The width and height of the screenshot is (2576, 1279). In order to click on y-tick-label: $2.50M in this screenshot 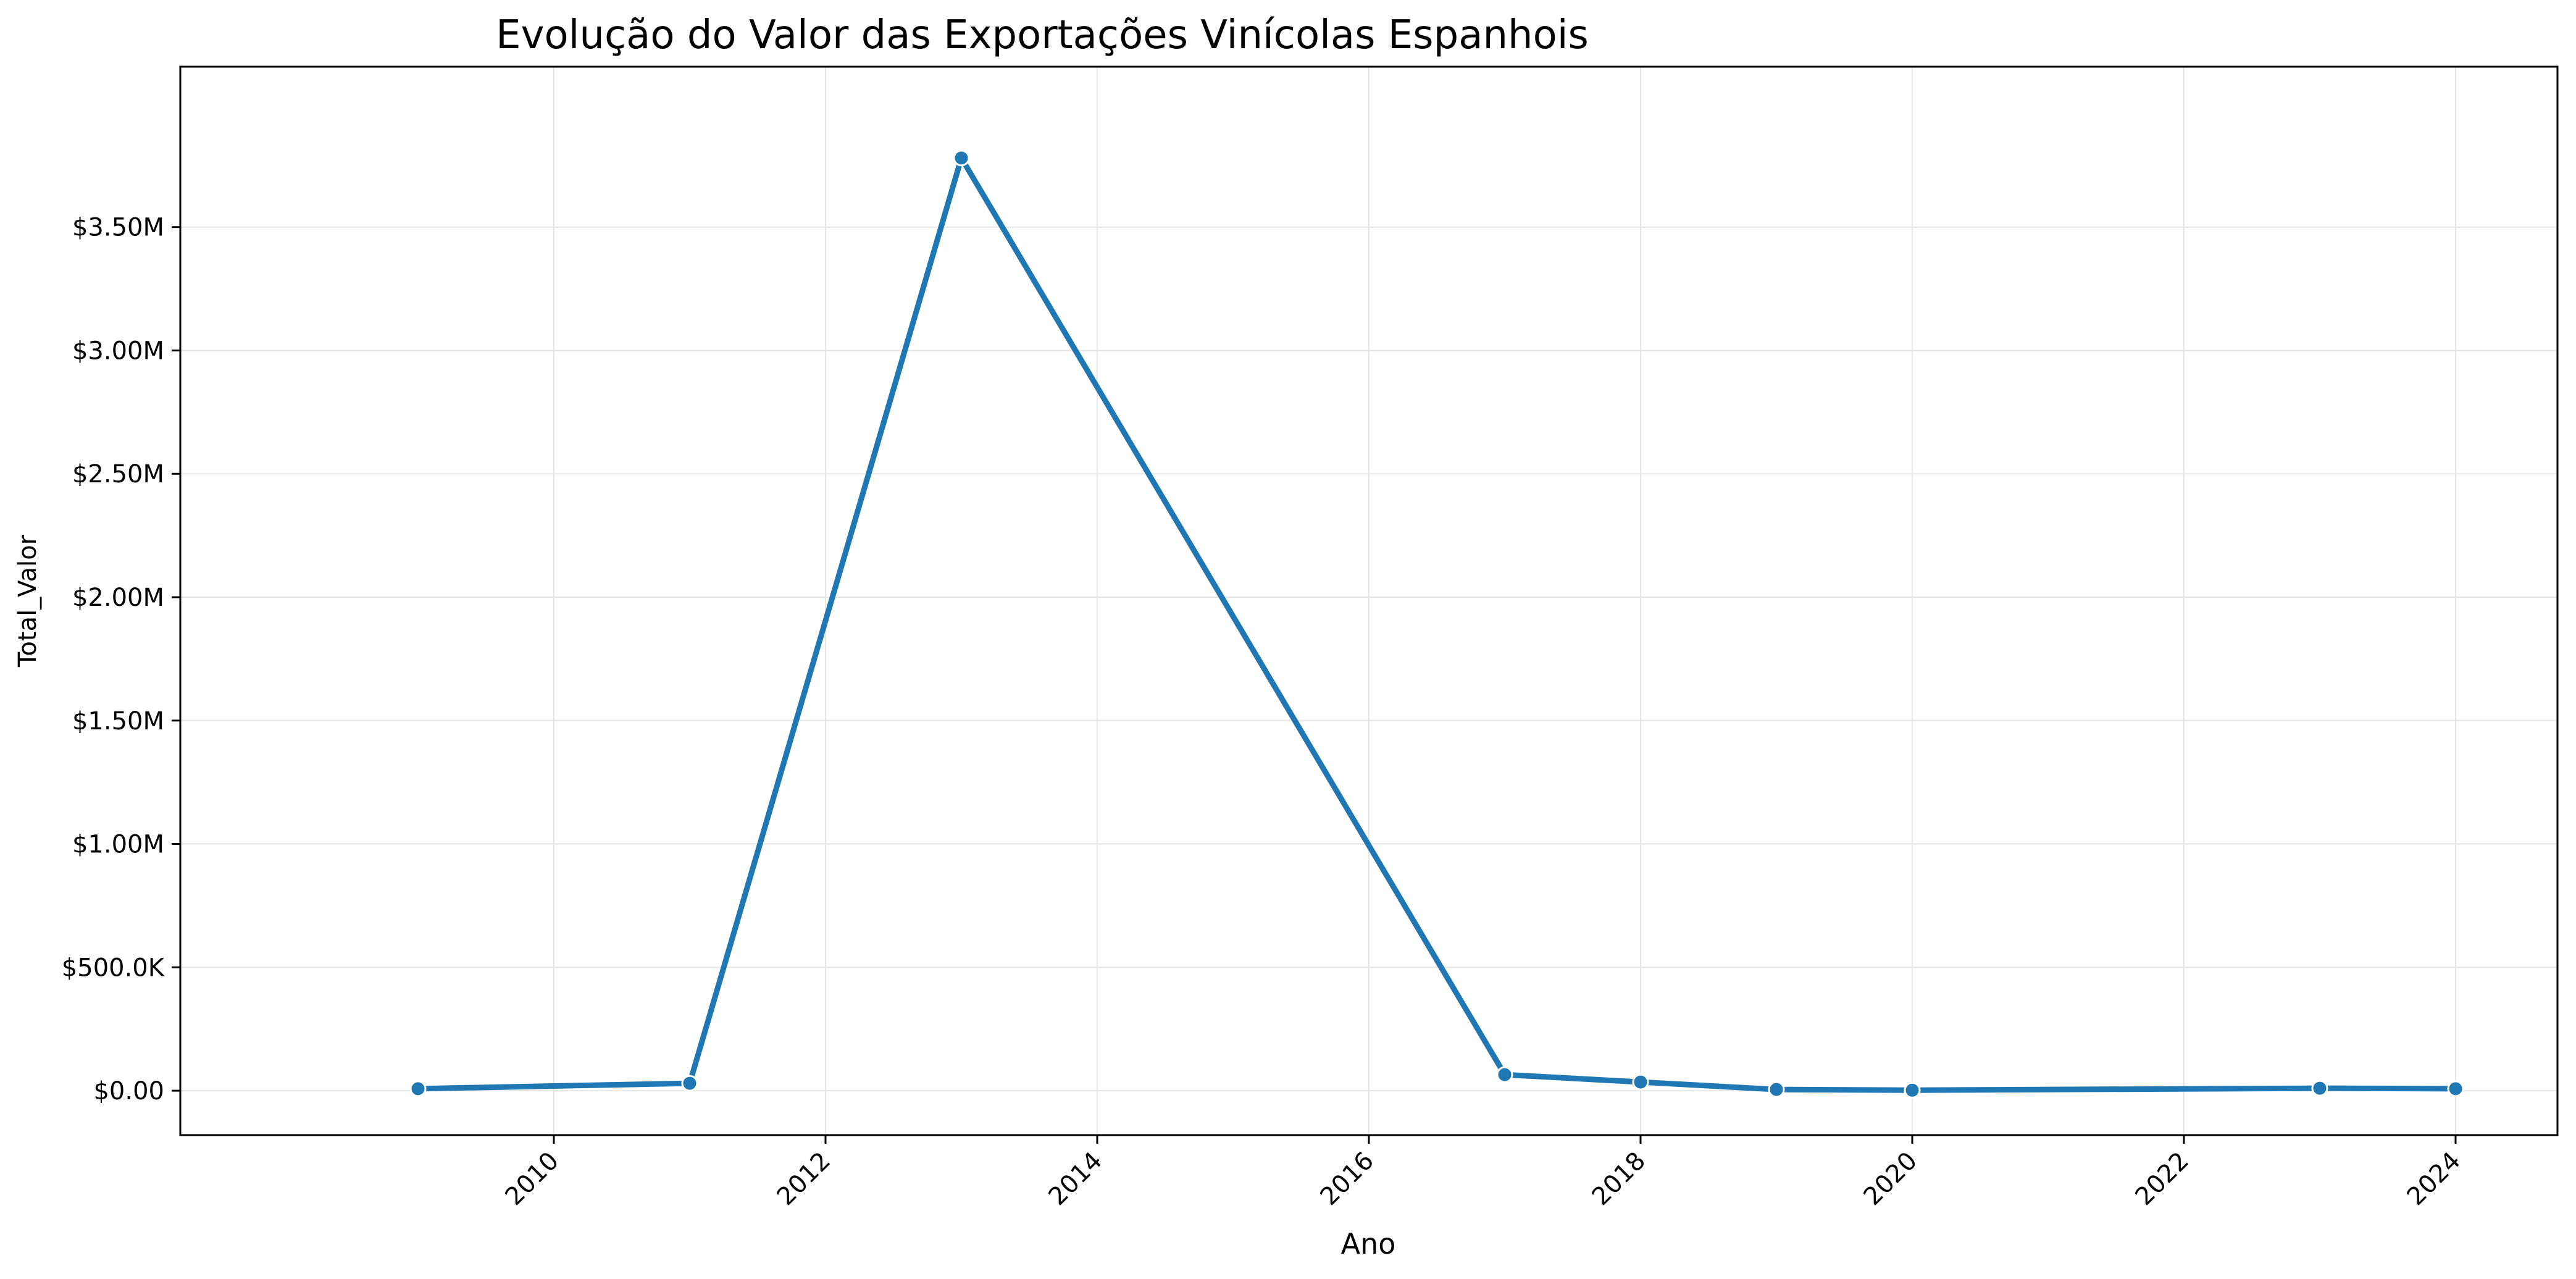, I will do `click(118, 475)`.